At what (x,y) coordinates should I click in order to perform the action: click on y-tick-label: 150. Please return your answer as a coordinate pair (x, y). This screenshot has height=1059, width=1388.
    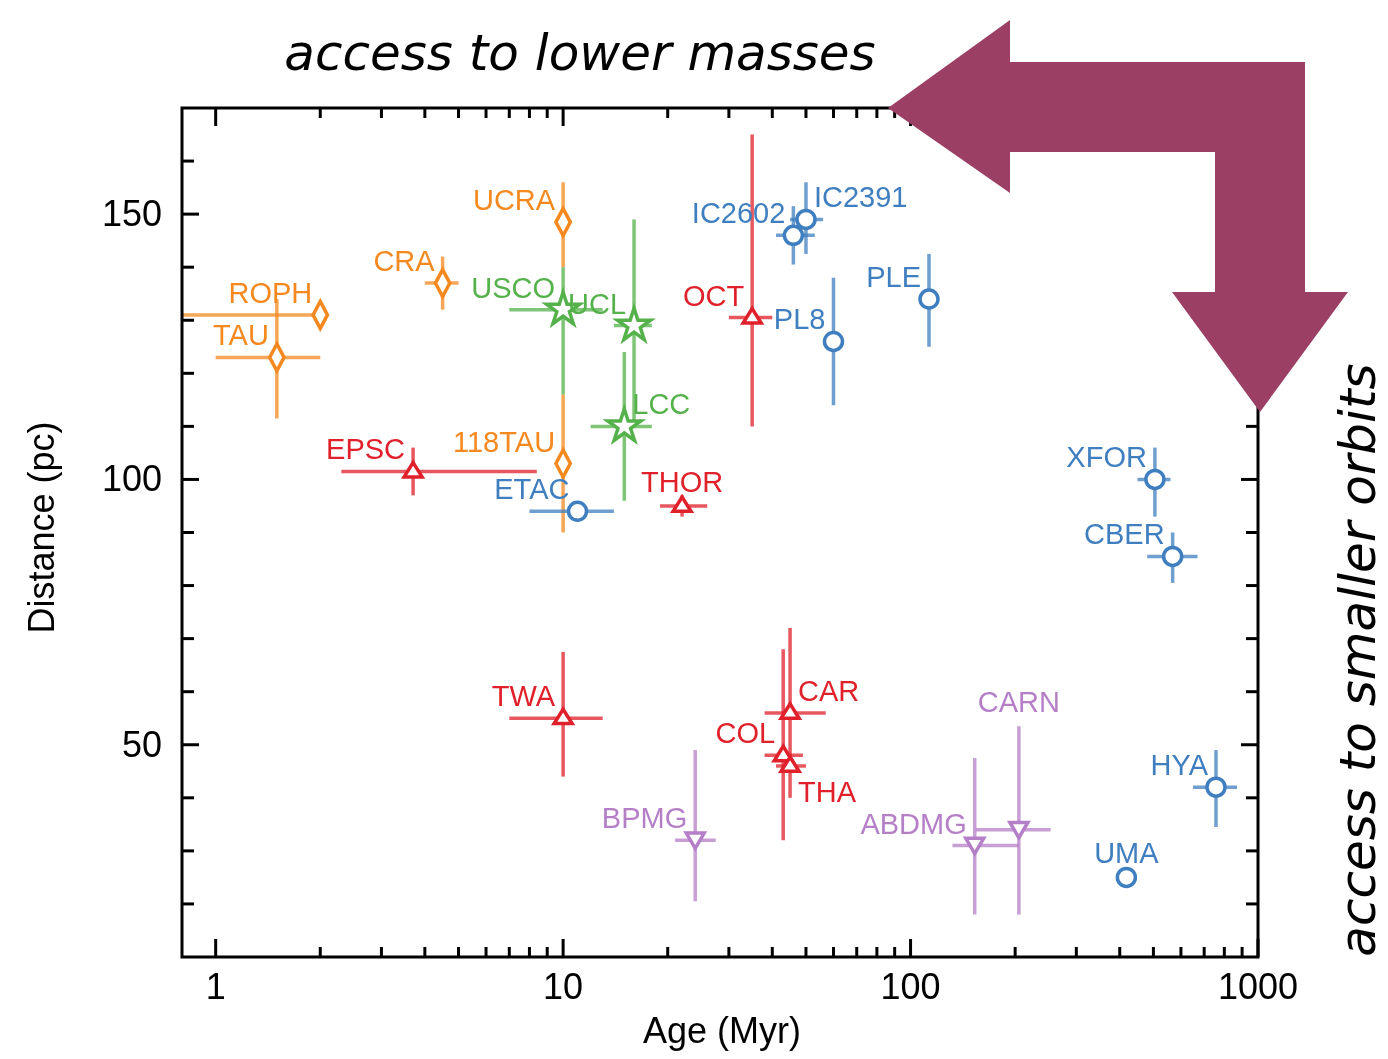
    Looking at the image, I should click on (131, 214).